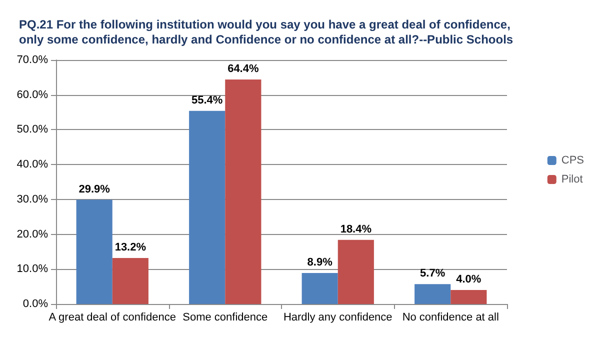 The image size is (605, 340). Describe the element at coordinates (225, 318) in the screenshot. I see `x-tick-label: Some confidence` at that location.